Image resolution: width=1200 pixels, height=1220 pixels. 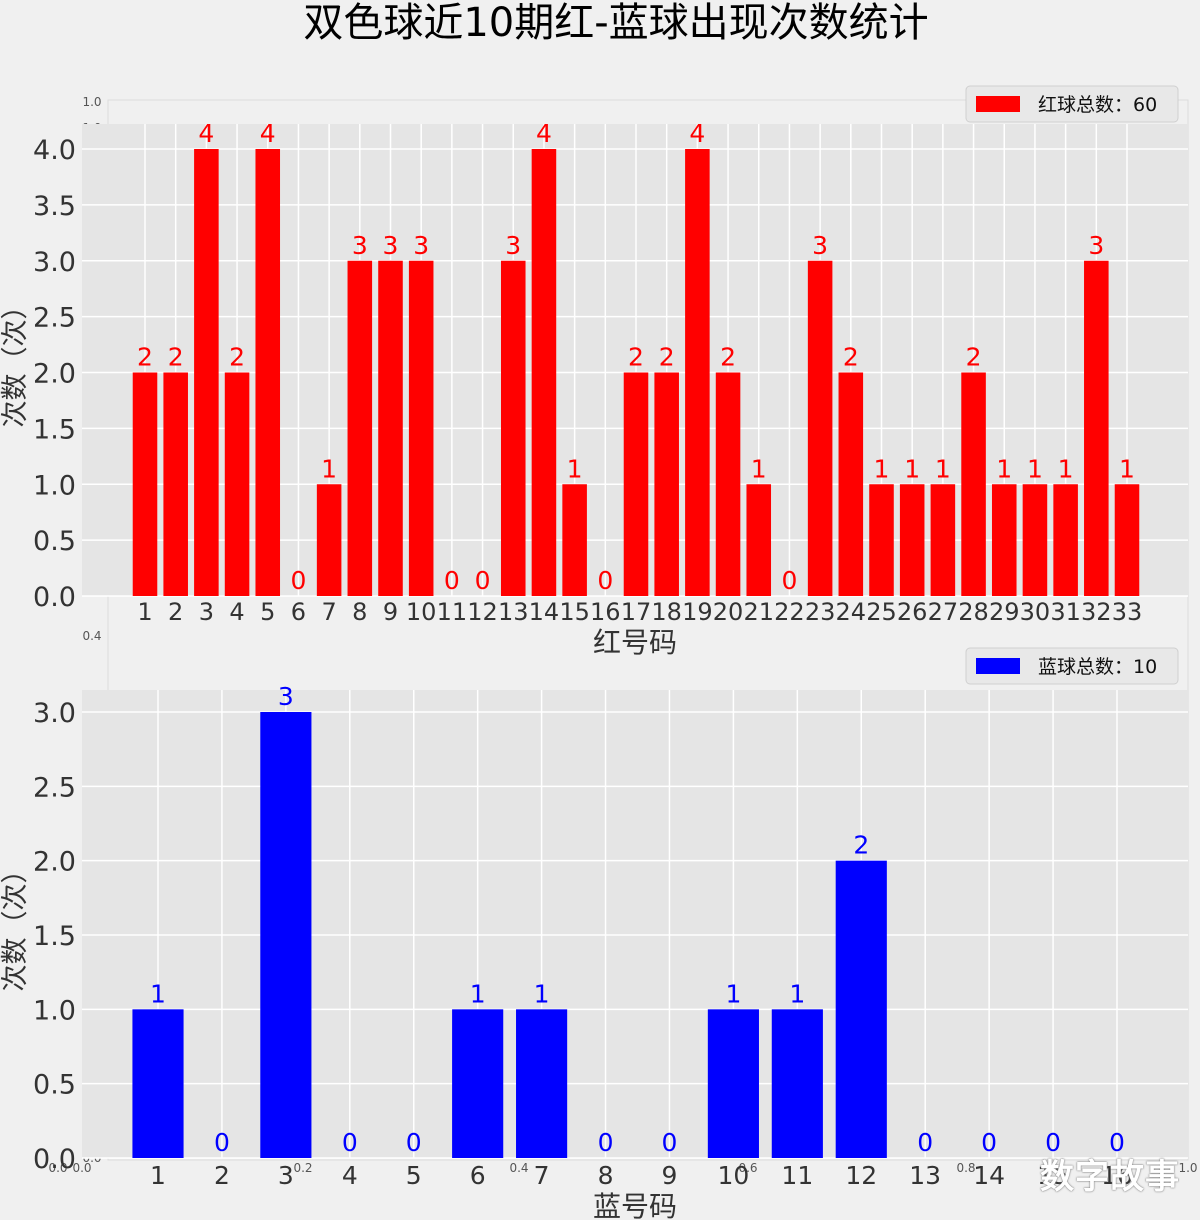 What do you see at coordinates (728, 612) in the screenshot?
I see `x-tick-label: 20` at bounding box center [728, 612].